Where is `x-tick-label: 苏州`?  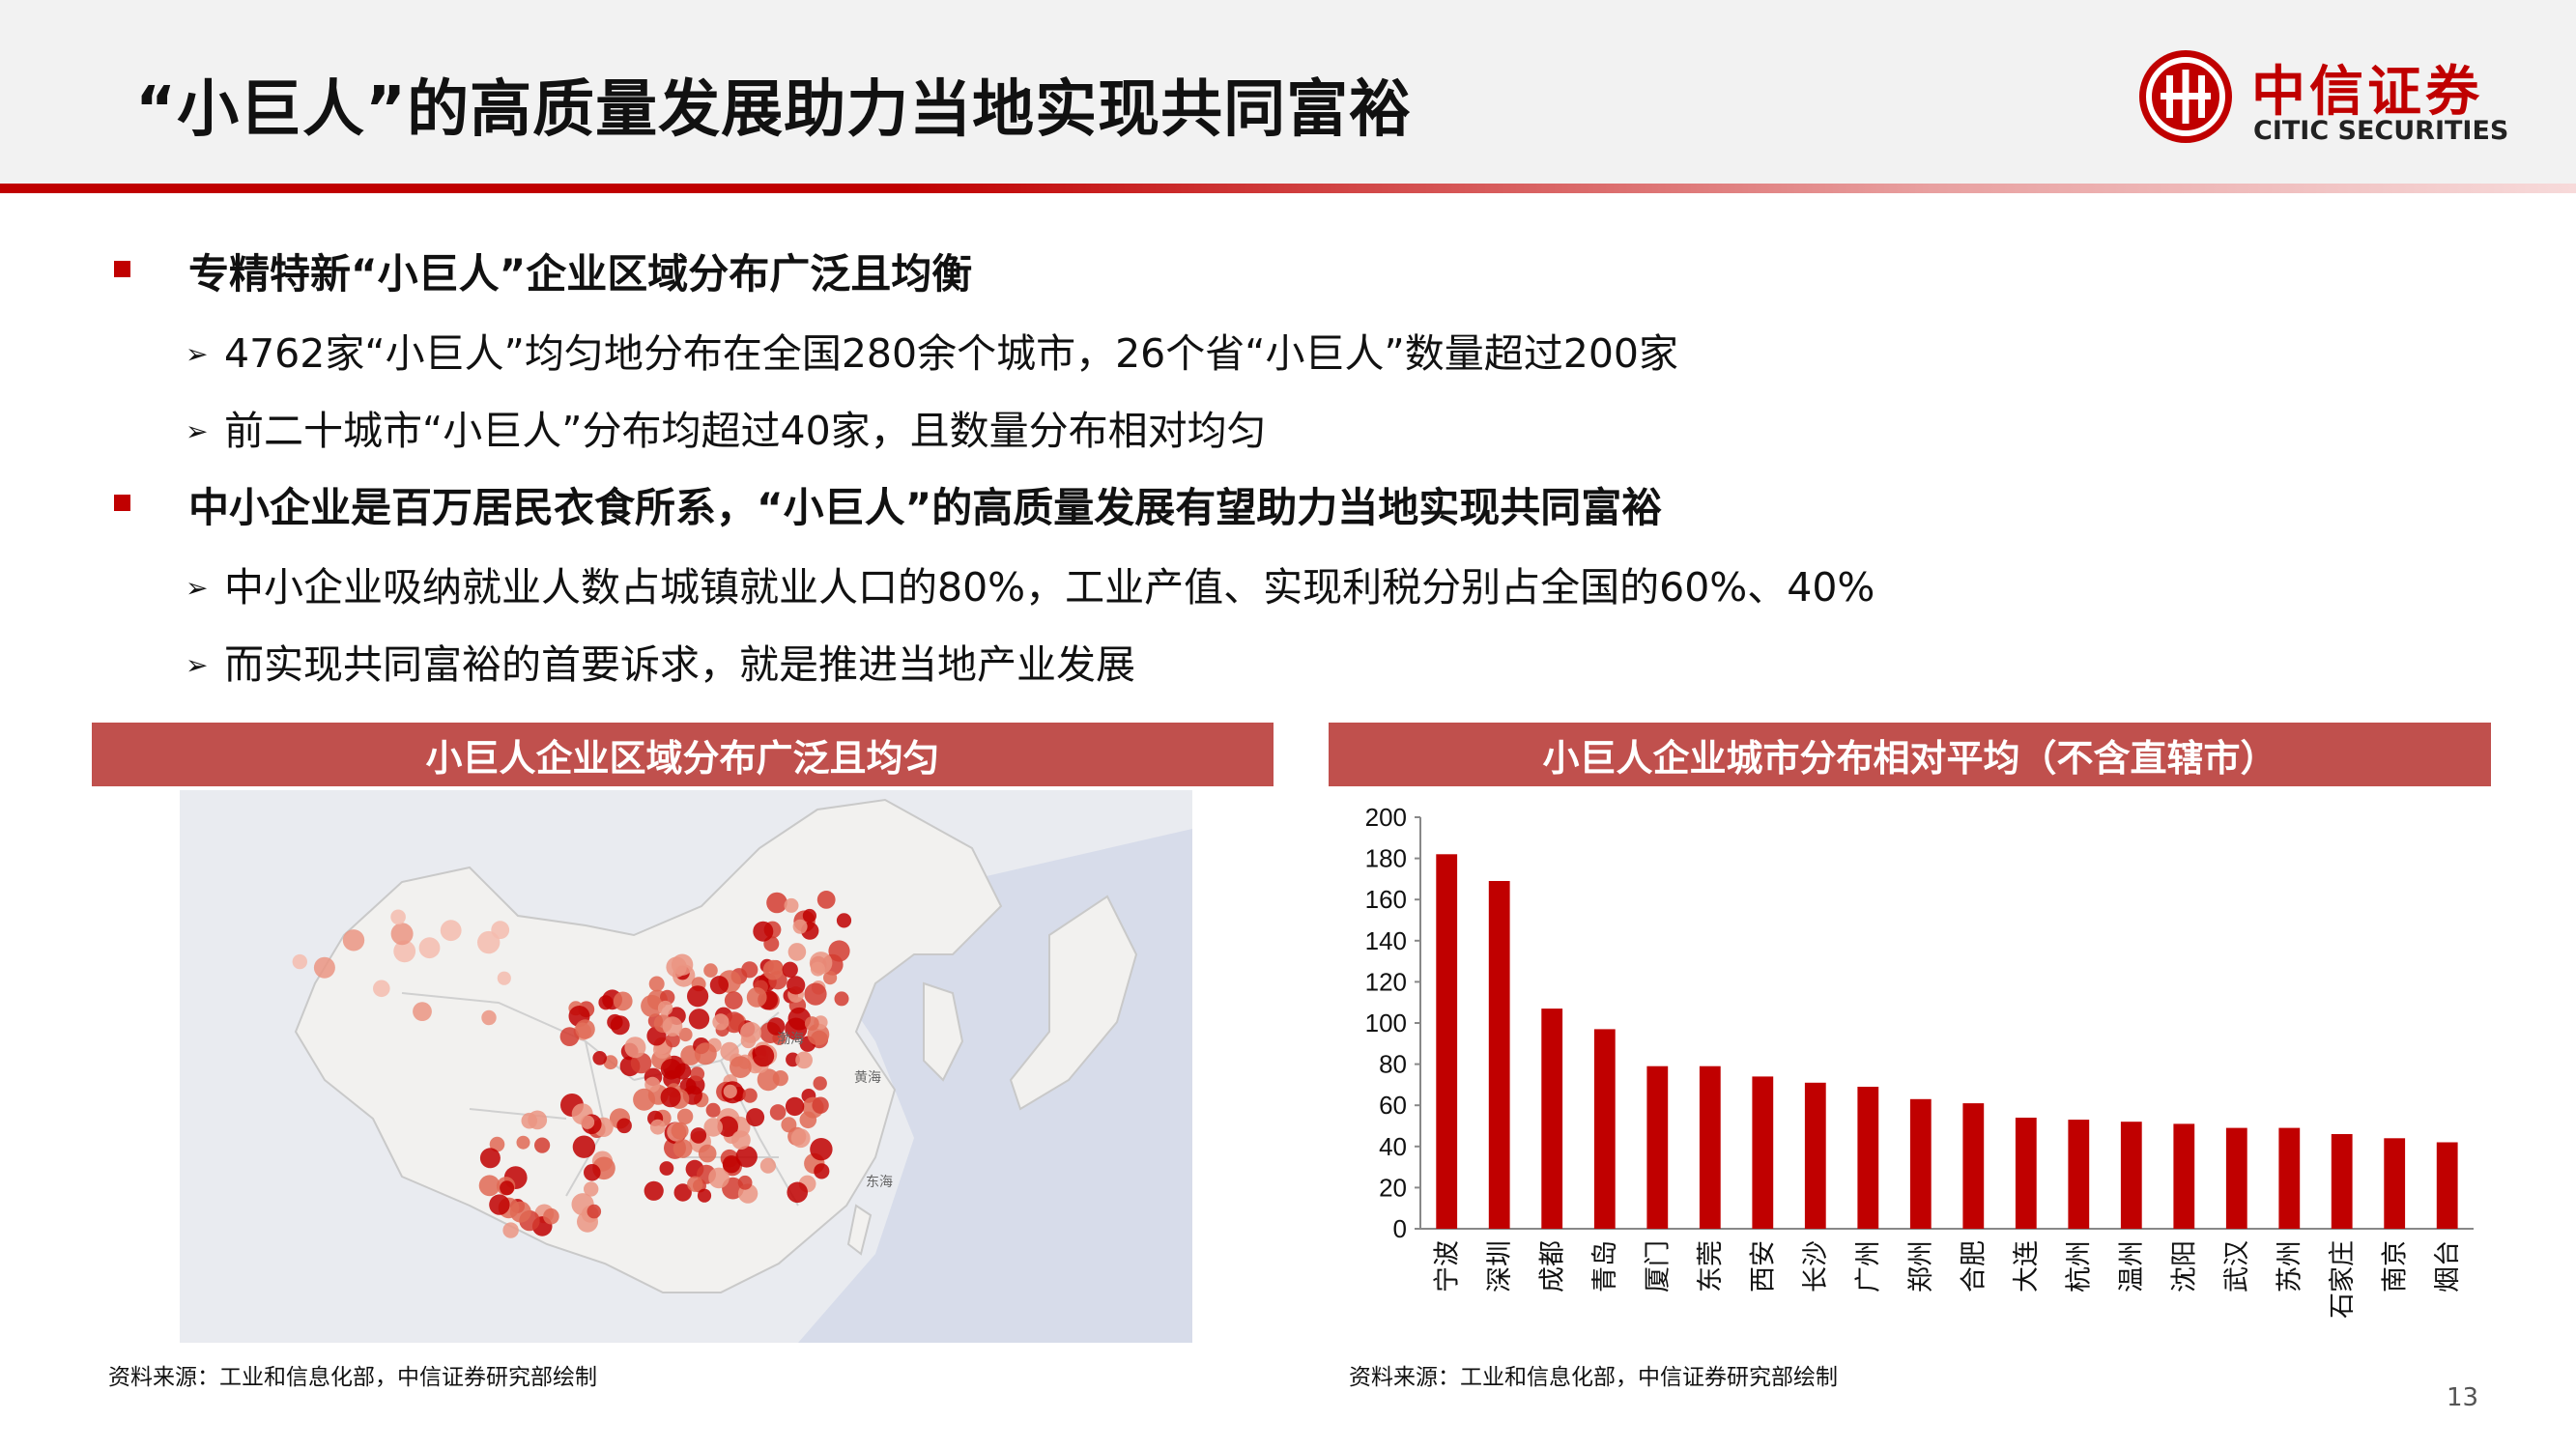 x-tick-label: 苏州 is located at coordinates (2290, 1266).